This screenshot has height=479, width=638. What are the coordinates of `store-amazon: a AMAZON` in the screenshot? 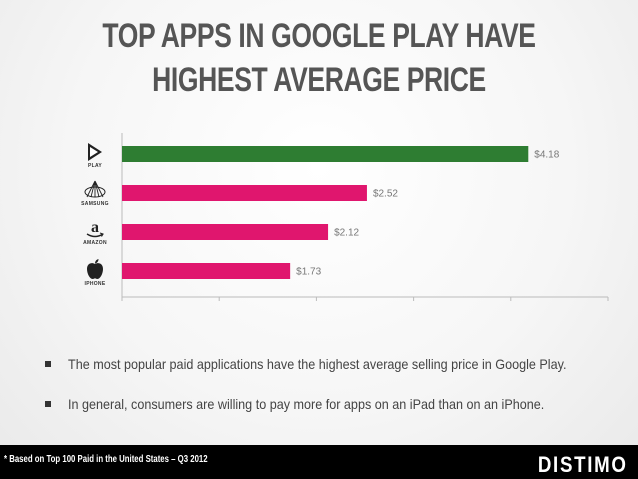 It's located at (95, 232).